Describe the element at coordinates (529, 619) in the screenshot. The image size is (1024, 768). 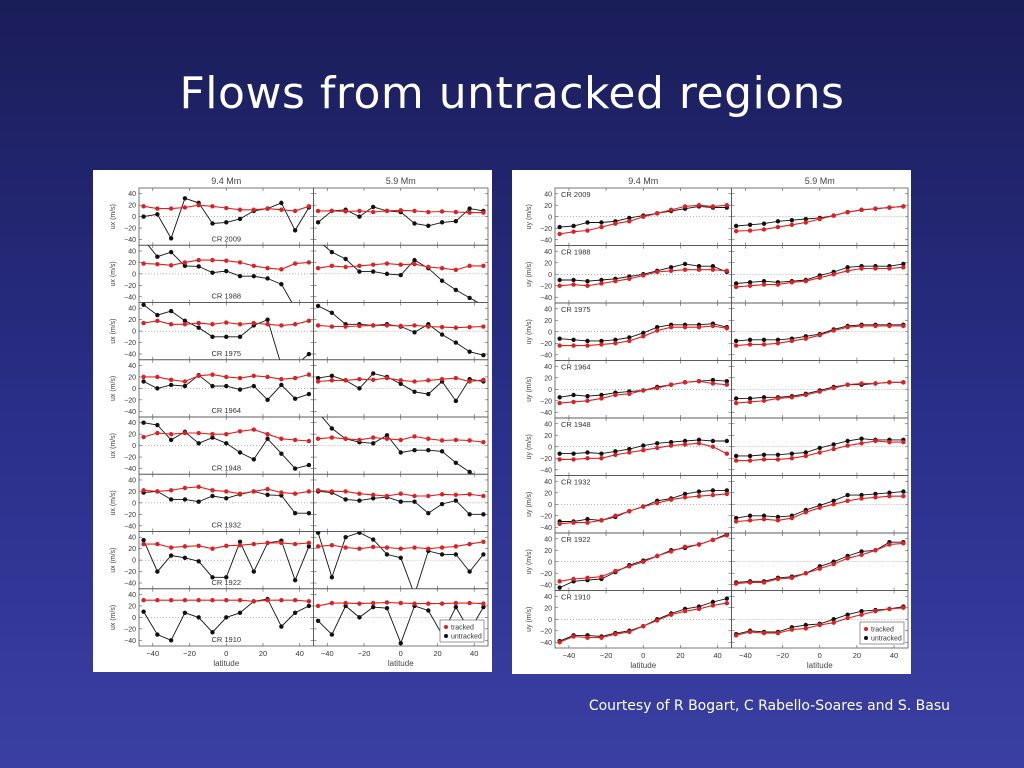
I see `y-axis-label: uy (m/s)` at that location.